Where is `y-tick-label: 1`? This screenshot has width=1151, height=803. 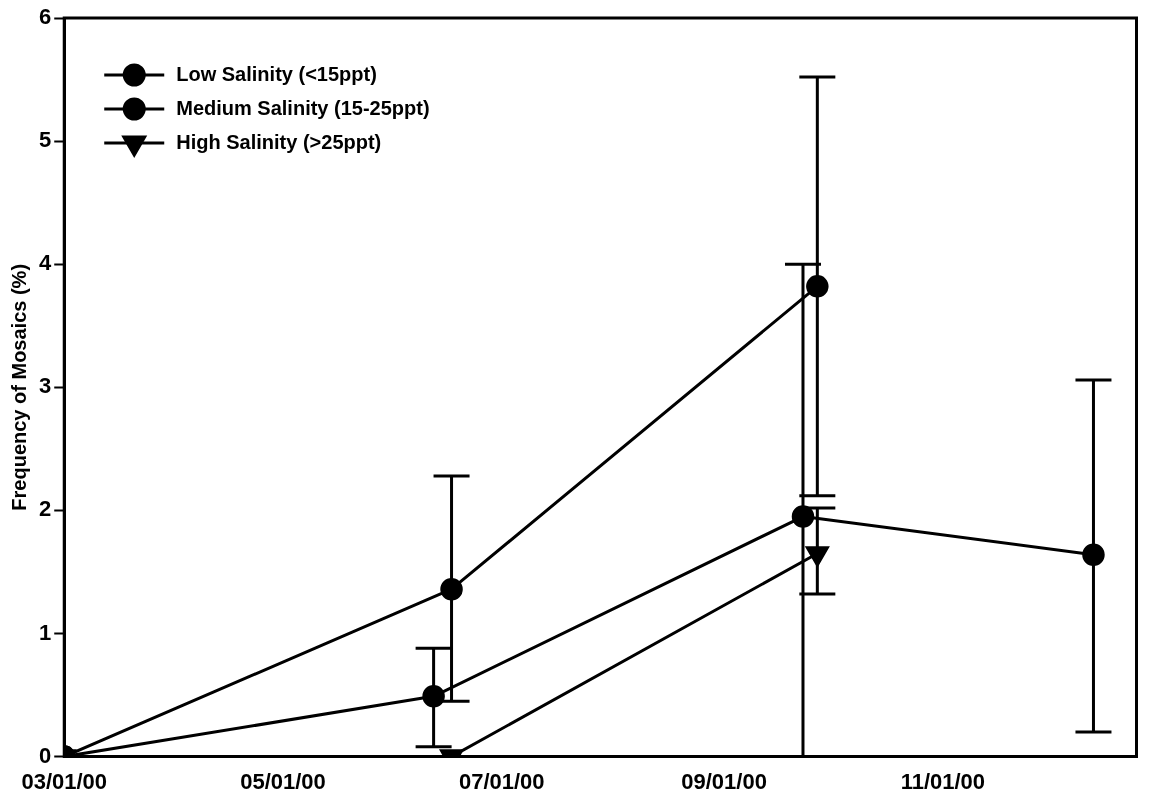 y-tick-label: 1 is located at coordinates (45, 632).